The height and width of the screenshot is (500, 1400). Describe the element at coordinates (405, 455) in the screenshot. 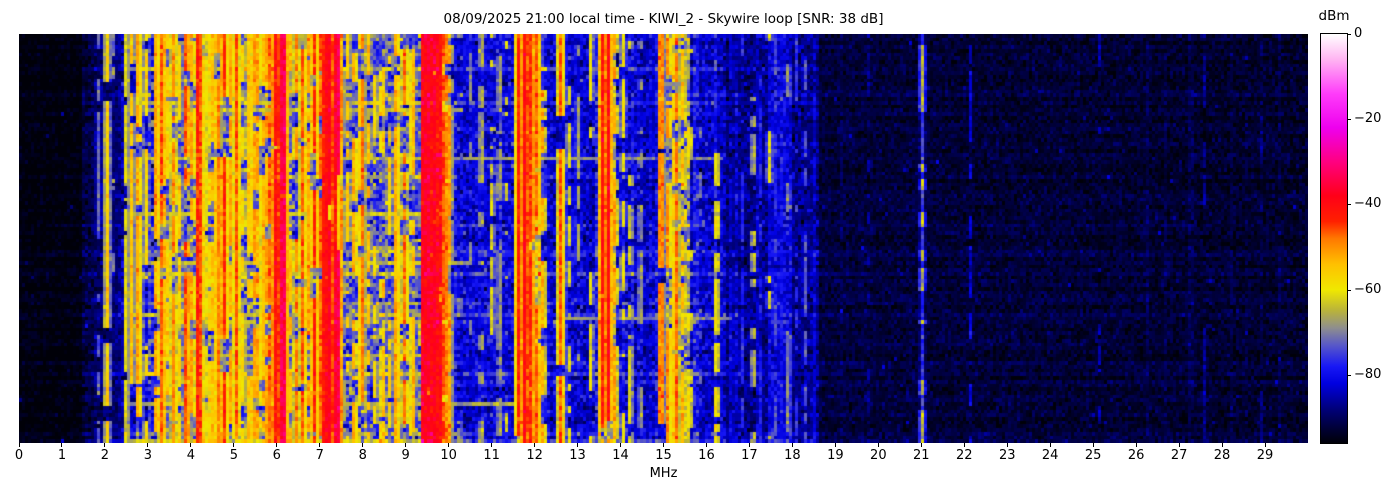

I see `x-tick-label: 9` at that location.